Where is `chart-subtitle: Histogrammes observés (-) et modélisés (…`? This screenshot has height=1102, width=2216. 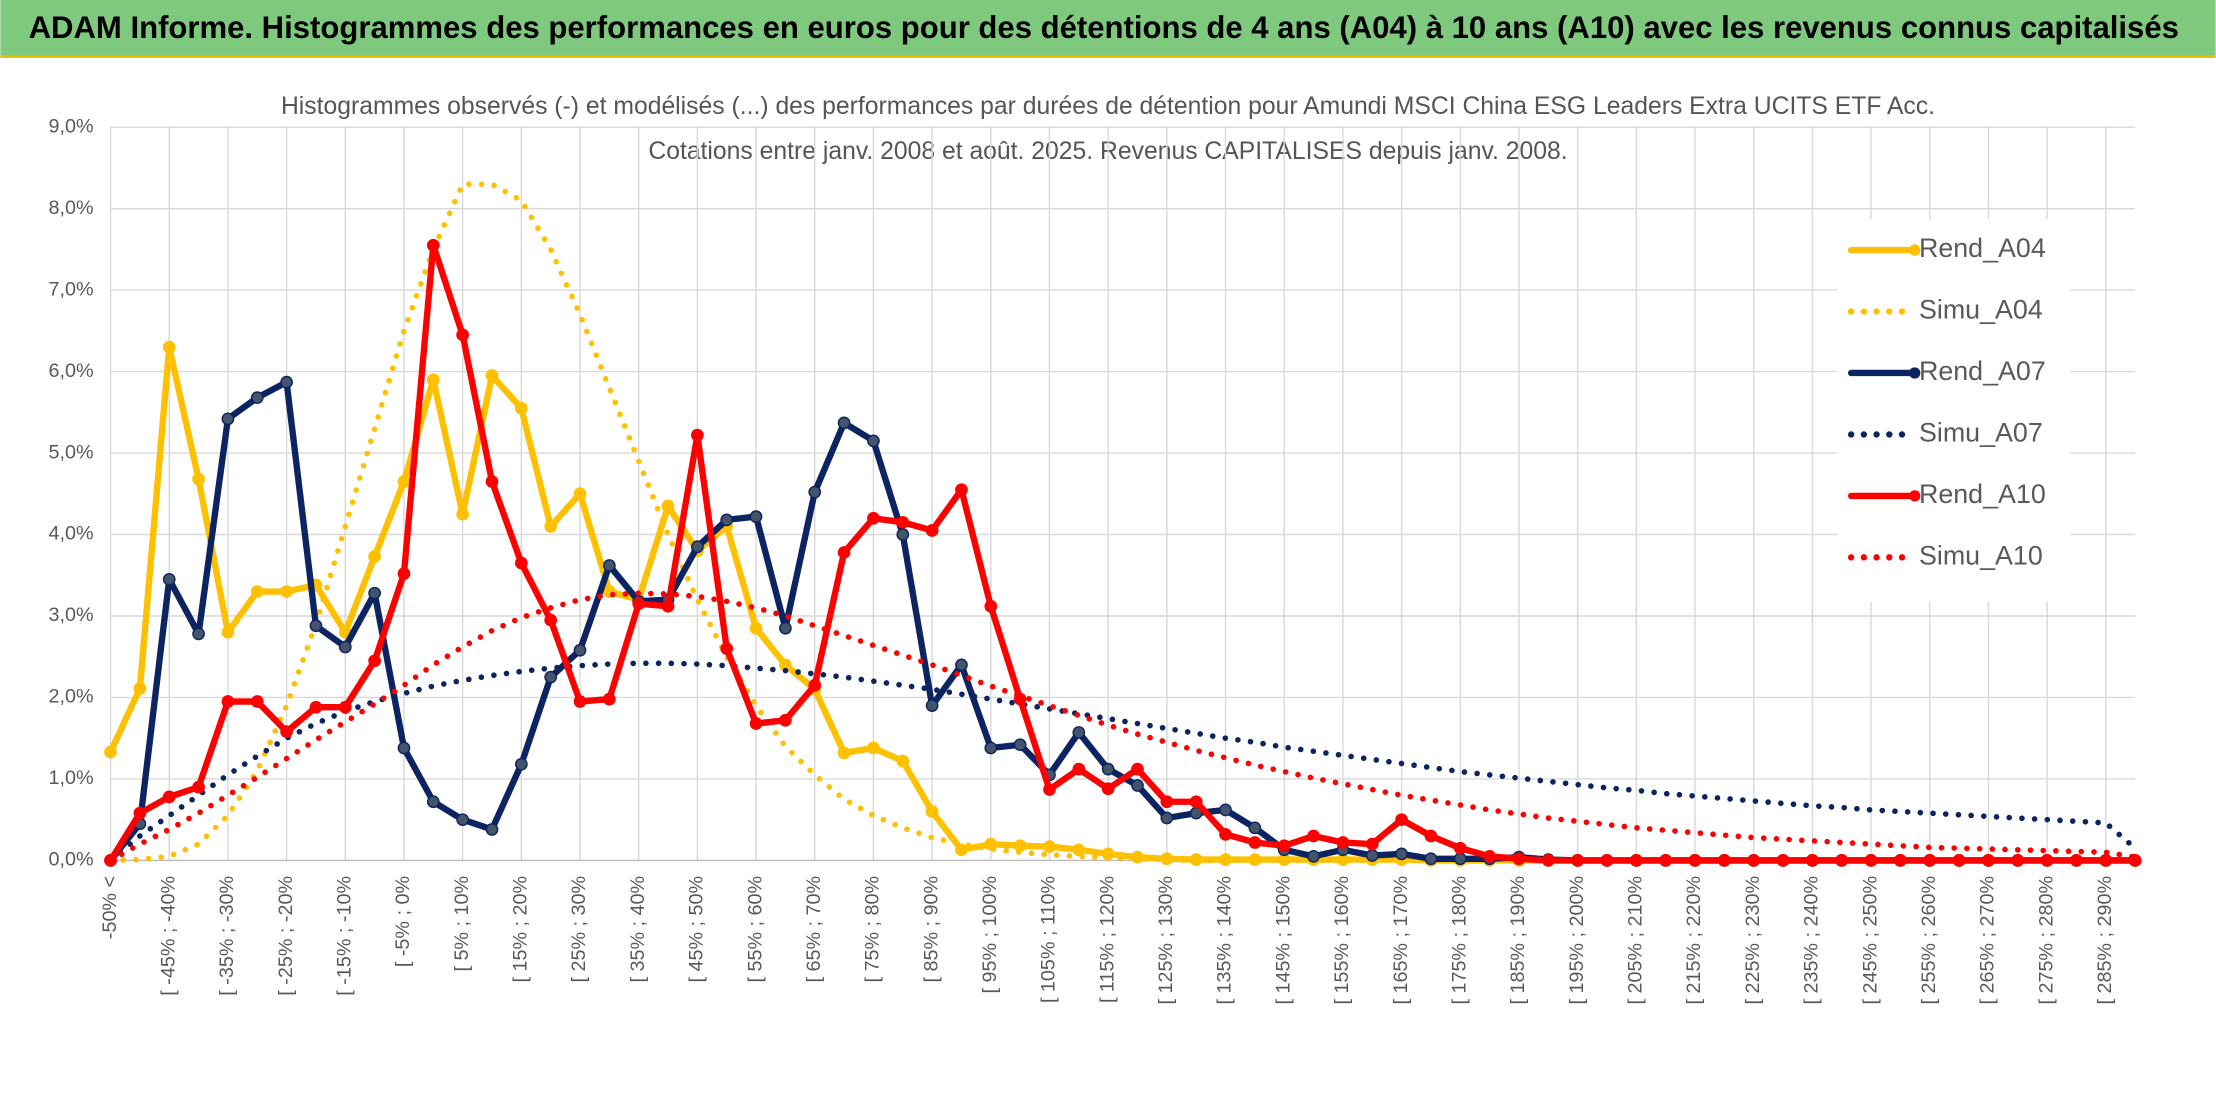 chart-subtitle: Histogrammes observés (-) et modélisés (… is located at coordinates (1108, 106).